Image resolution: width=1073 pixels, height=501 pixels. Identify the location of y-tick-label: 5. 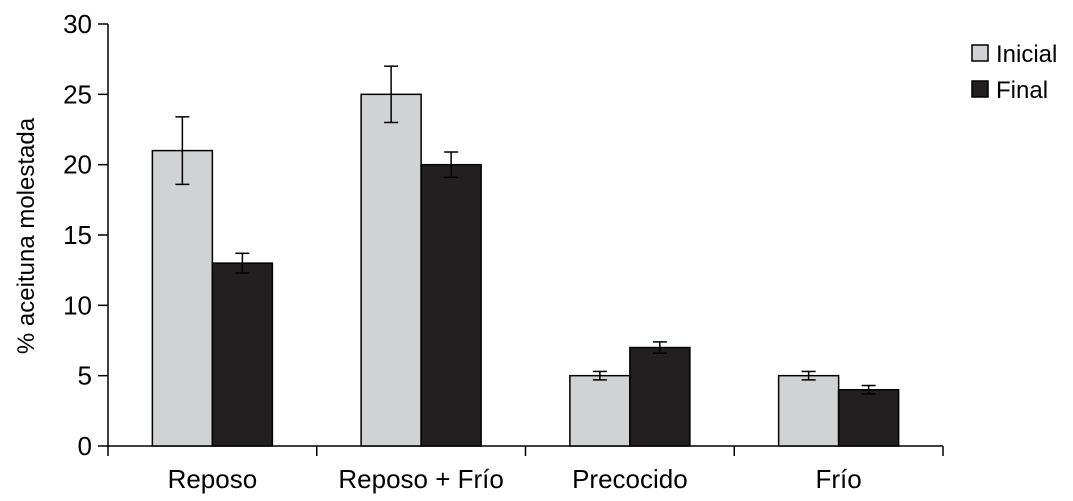
(85, 376).